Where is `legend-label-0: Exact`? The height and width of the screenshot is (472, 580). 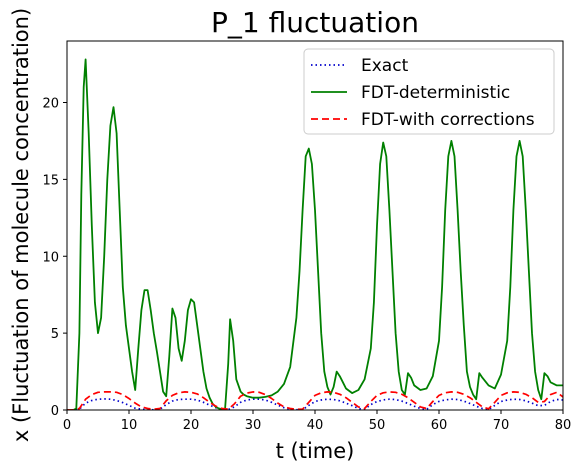 legend-label-0: Exact is located at coordinates (385, 66).